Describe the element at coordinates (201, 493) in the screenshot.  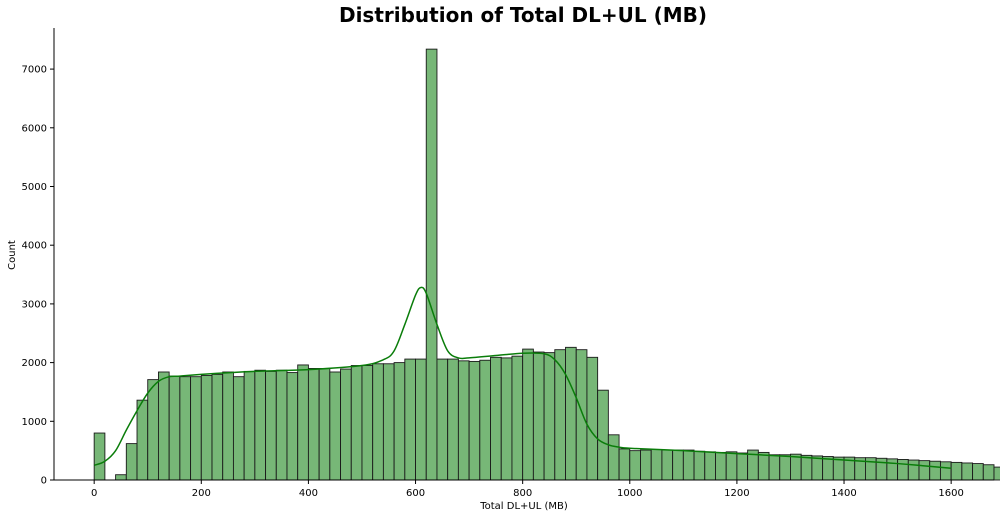
I see `x-tick-label: 200` at that location.